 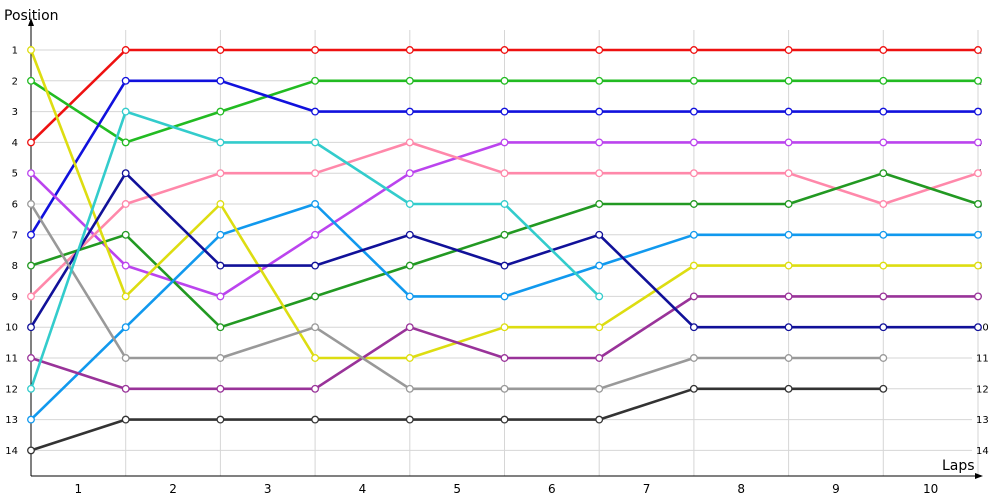 What do you see at coordinates (982, 359) in the screenshot?
I see `y-tick-label-right: 11` at bounding box center [982, 359].